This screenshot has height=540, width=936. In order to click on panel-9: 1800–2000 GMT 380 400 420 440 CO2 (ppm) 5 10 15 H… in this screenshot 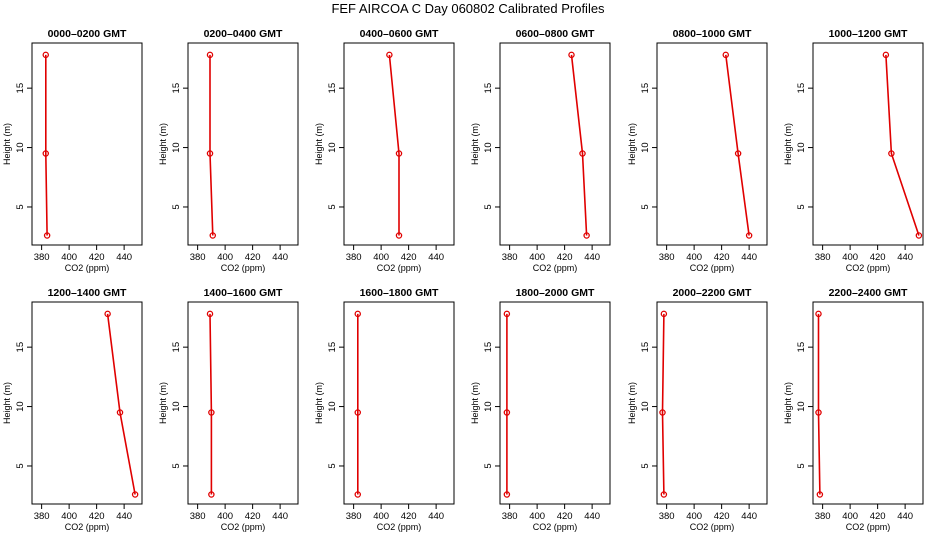, I will do `click(540, 409)`.